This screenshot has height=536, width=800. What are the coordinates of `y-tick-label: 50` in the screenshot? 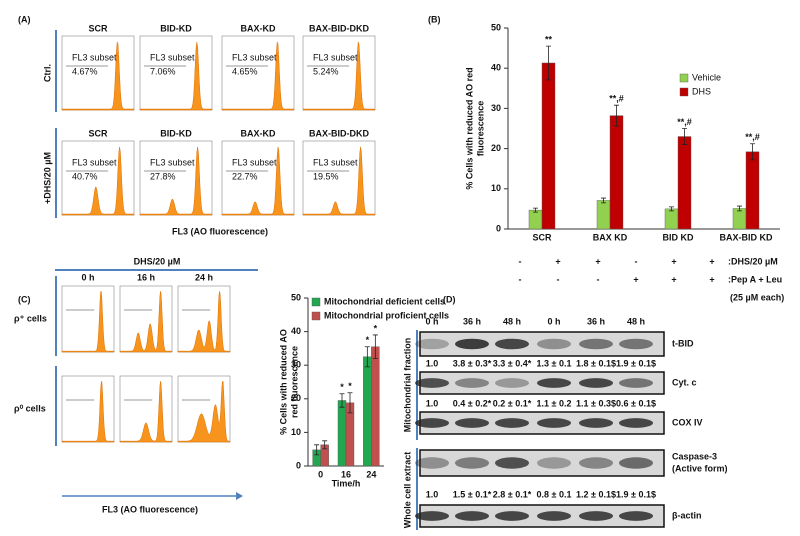 It's located at (496, 27).